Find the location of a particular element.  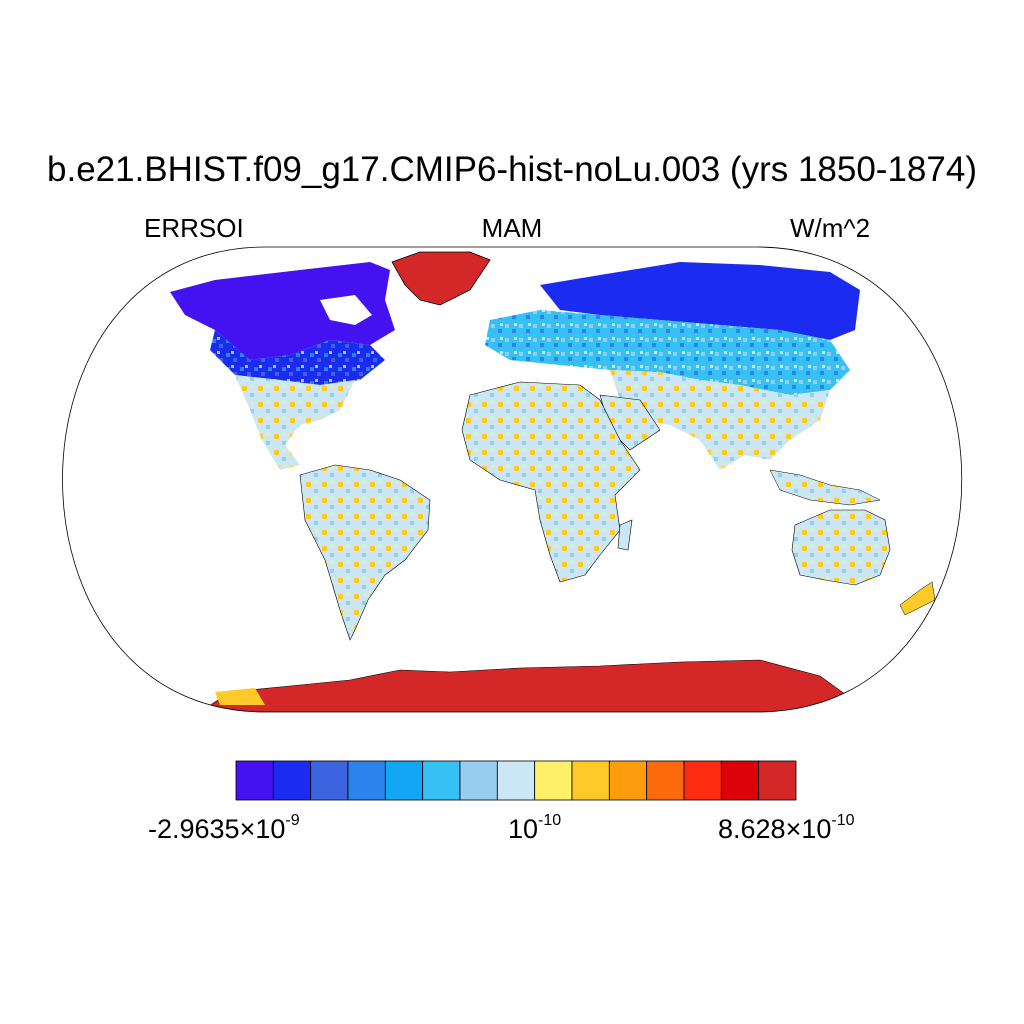

region-greenland is located at coordinates (441, 278).